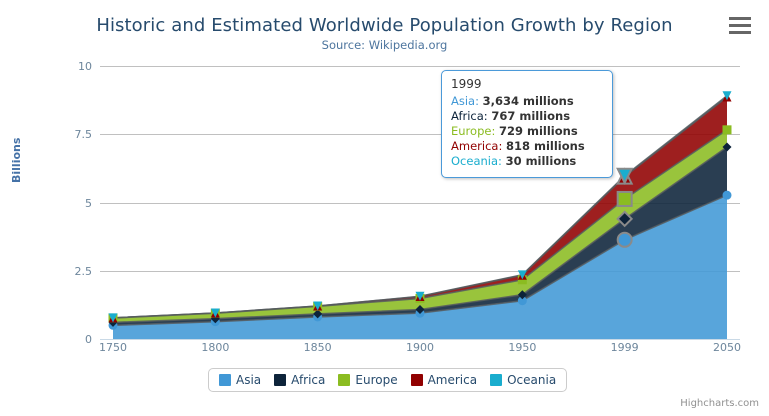  I want to click on tooltip-series-name: Asia:, so click(467, 101).